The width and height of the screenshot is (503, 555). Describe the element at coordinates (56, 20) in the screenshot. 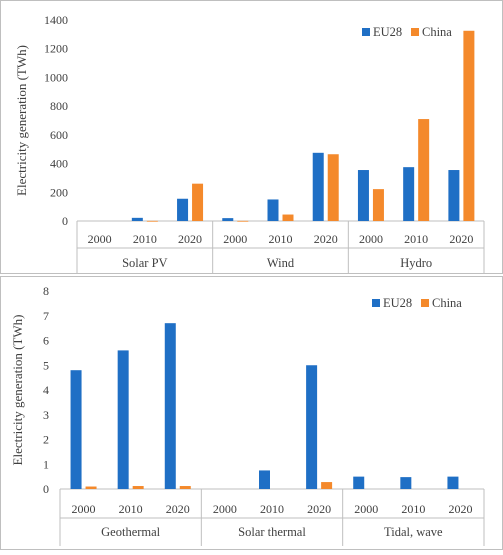

I see `top-y-tick-label: 1400` at that location.